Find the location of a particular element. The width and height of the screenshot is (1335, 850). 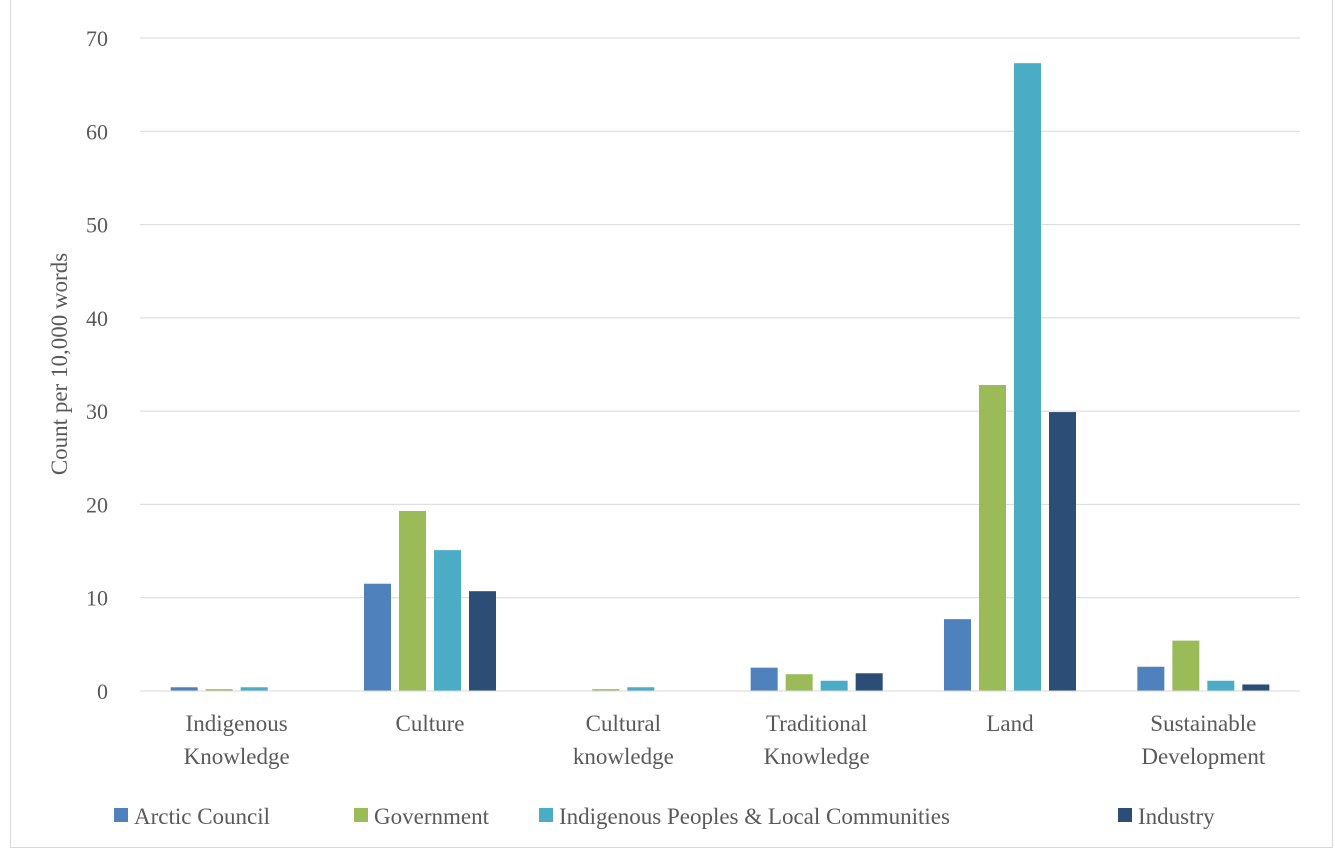

legend-label: Indigenous Peoples & Local Communities is located at coordinates (754, 816).